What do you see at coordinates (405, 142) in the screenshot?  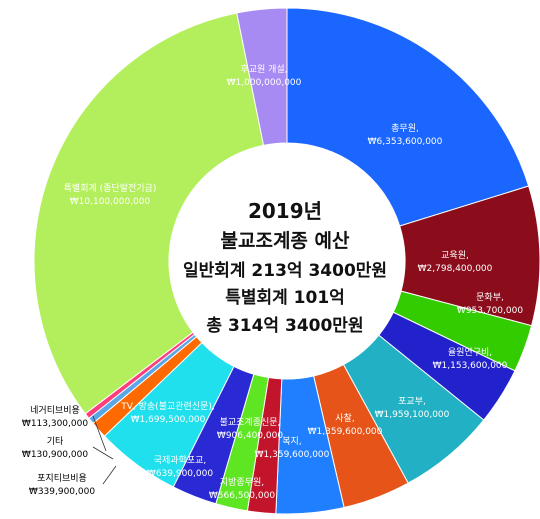 I see `slice-value-0: ₩6,353,600,000` at bounding box center [405, 142].